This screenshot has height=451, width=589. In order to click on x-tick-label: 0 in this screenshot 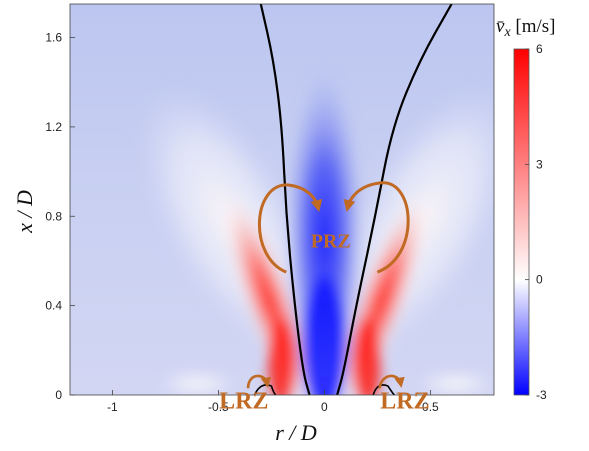, I will do `click(324, 407)`.